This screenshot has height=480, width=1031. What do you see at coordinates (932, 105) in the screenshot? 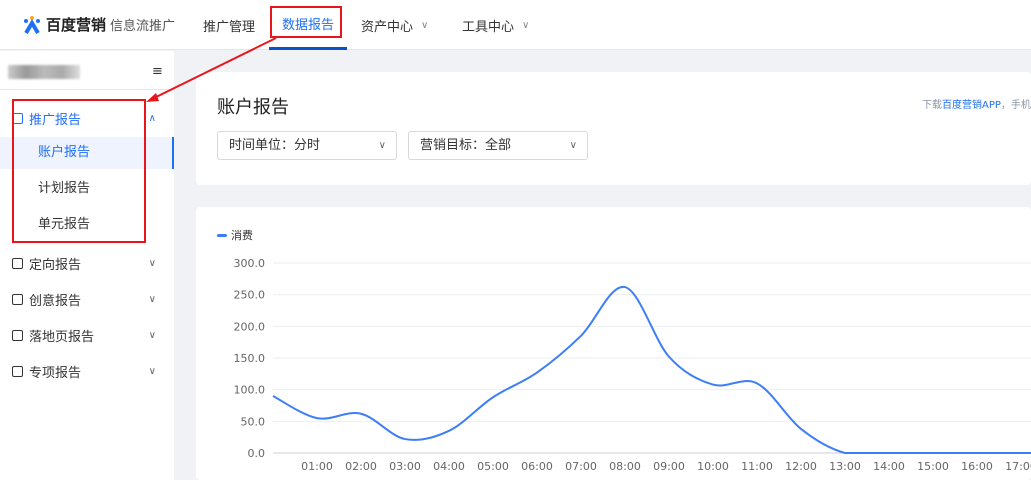
I see `promo-text: 下载` at bounding box center [932, 105].